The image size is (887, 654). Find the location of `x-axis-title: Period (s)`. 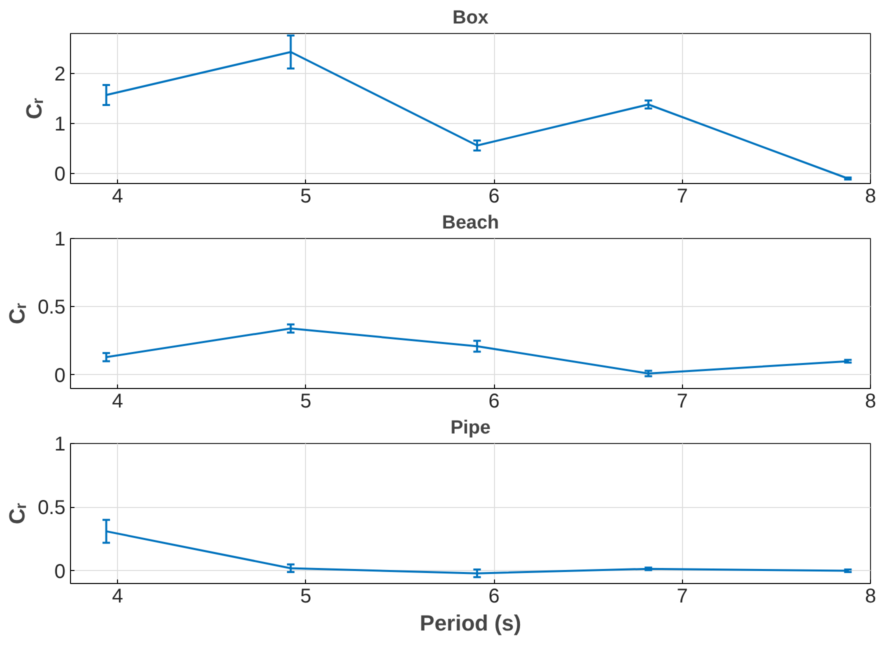

x-axis-title: Period (s) is located at coordinates (471, 623).